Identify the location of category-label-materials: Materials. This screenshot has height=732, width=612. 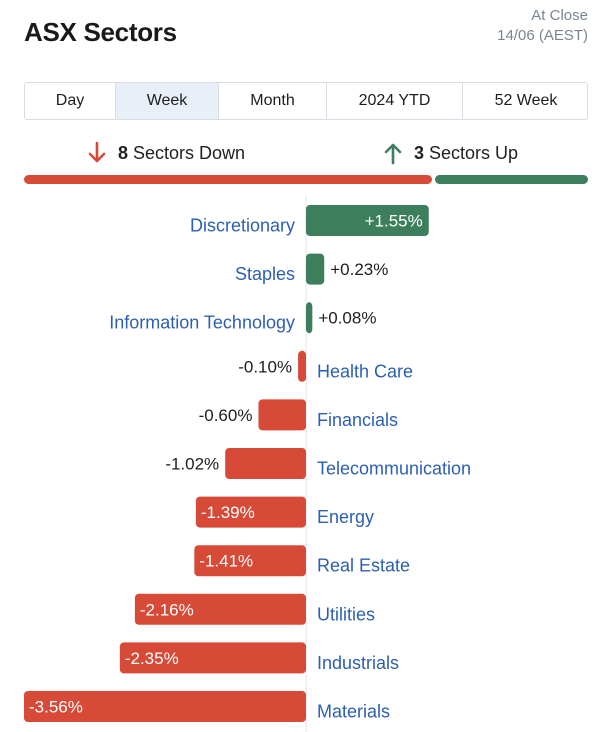
(353, 712).